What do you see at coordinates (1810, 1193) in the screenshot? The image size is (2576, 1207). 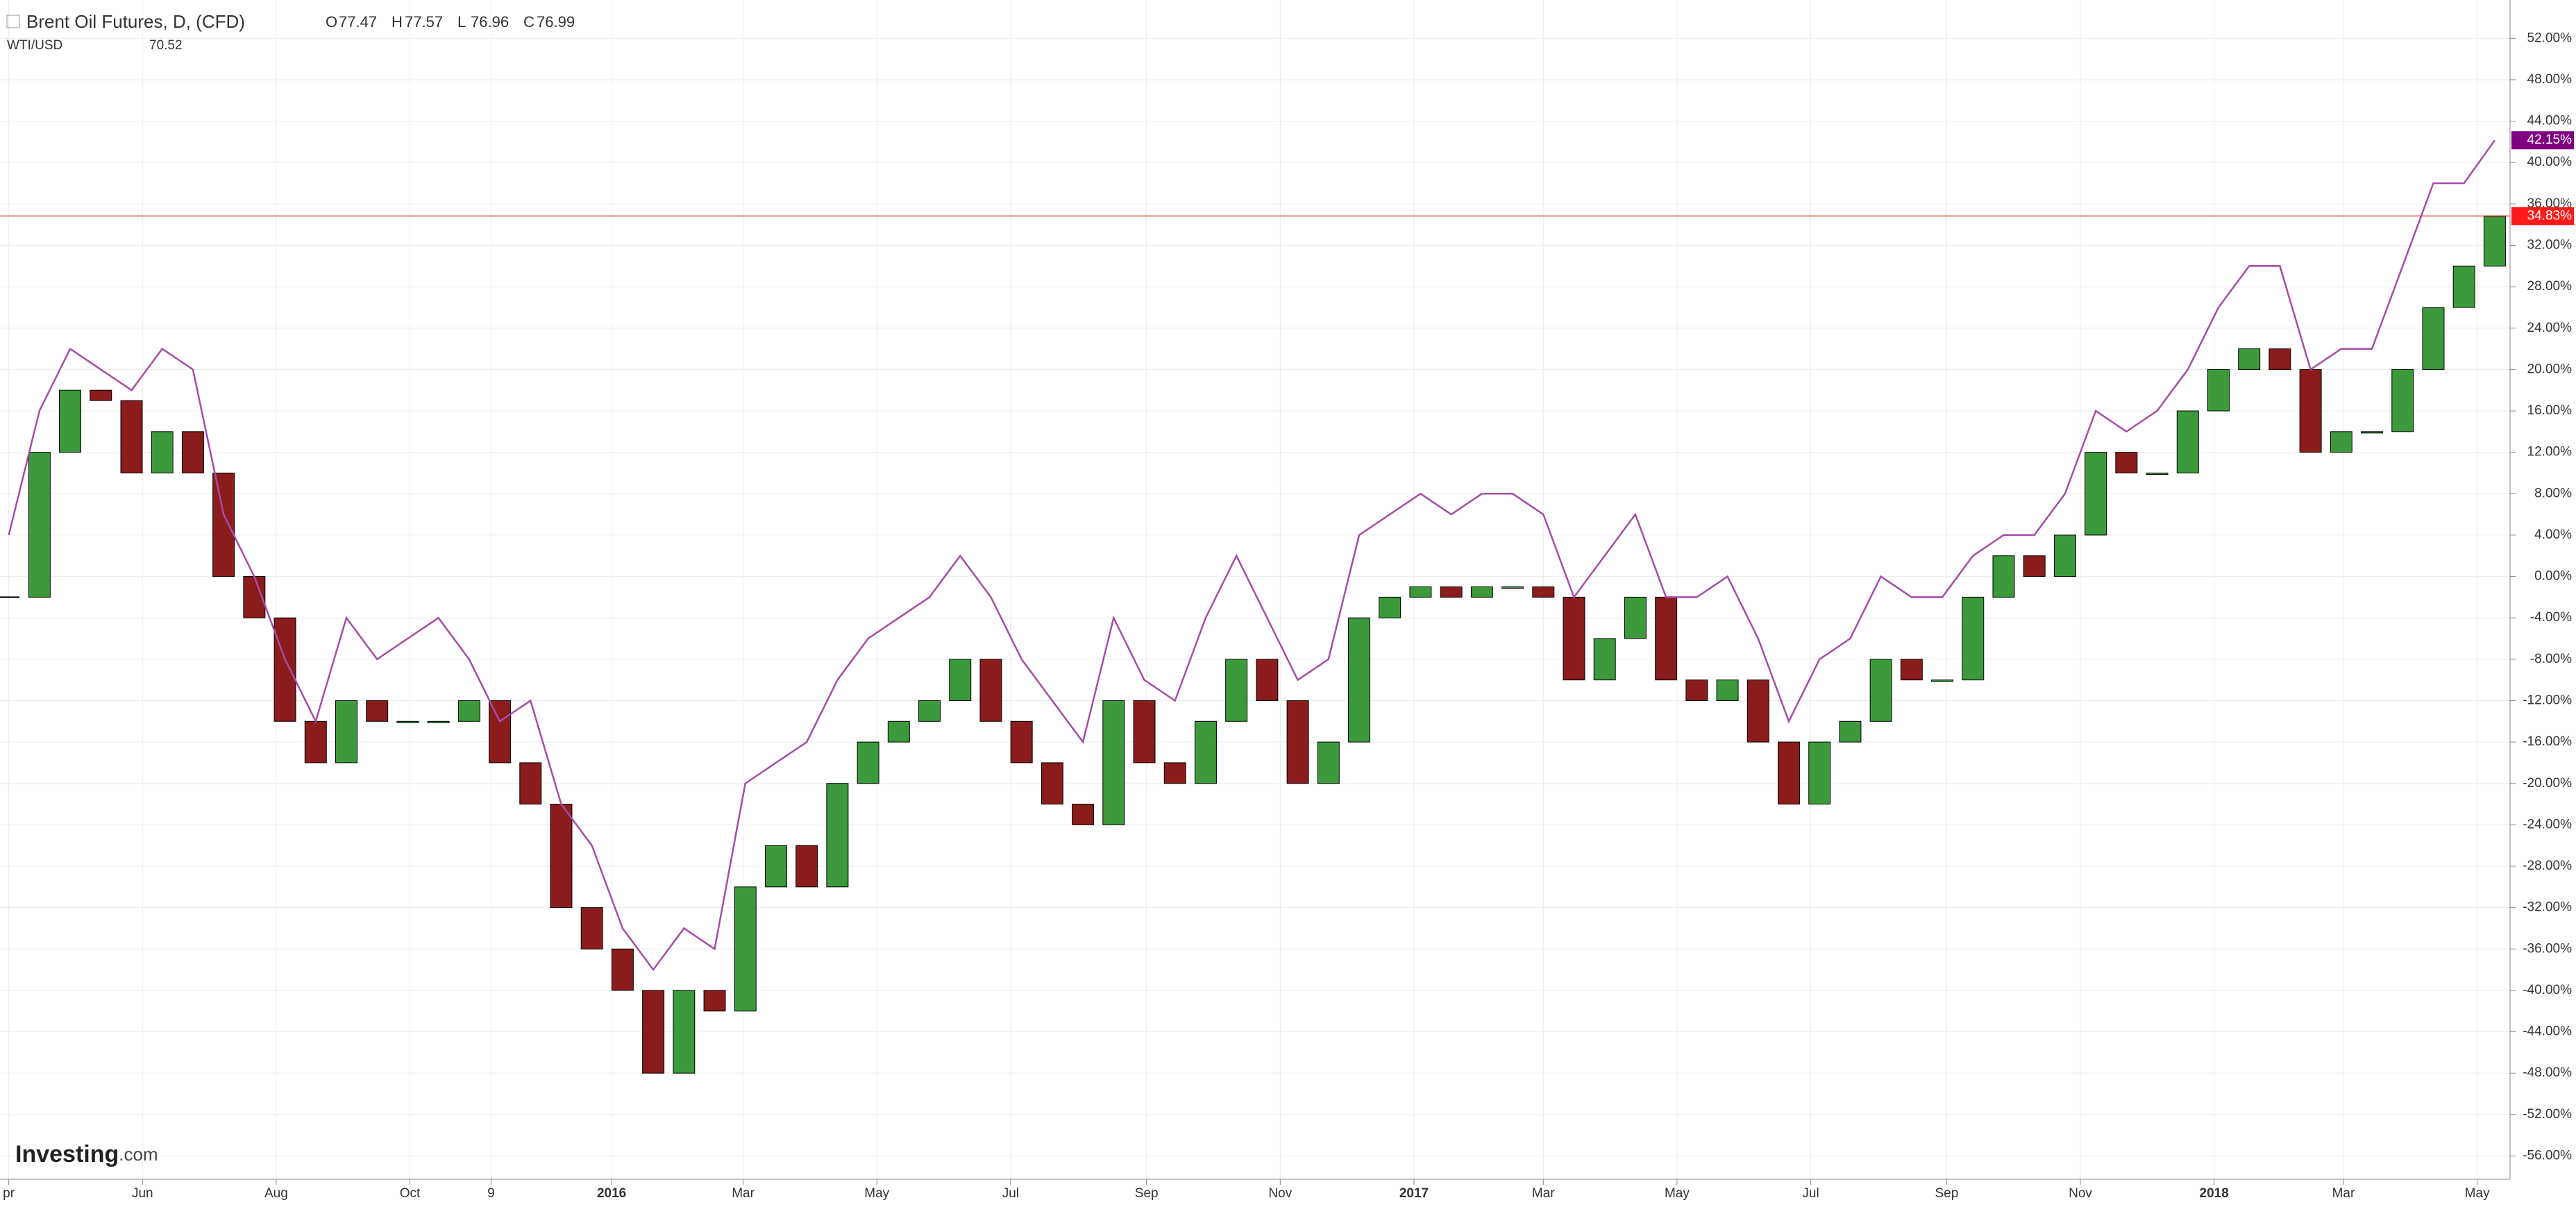 I see `x-tick-label: Jul` at bounding box center [1810, 1193].